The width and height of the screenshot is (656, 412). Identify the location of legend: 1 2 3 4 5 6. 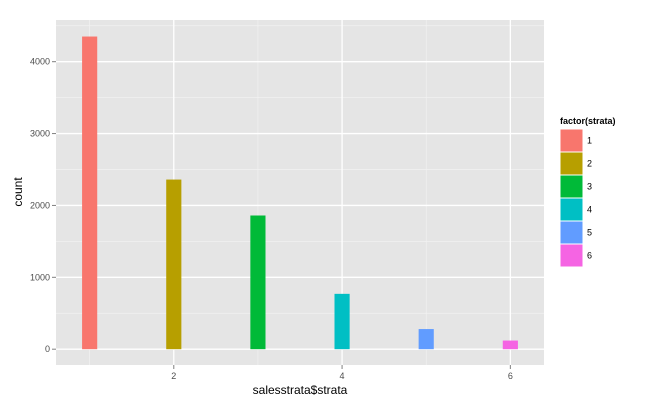
(575, 198).